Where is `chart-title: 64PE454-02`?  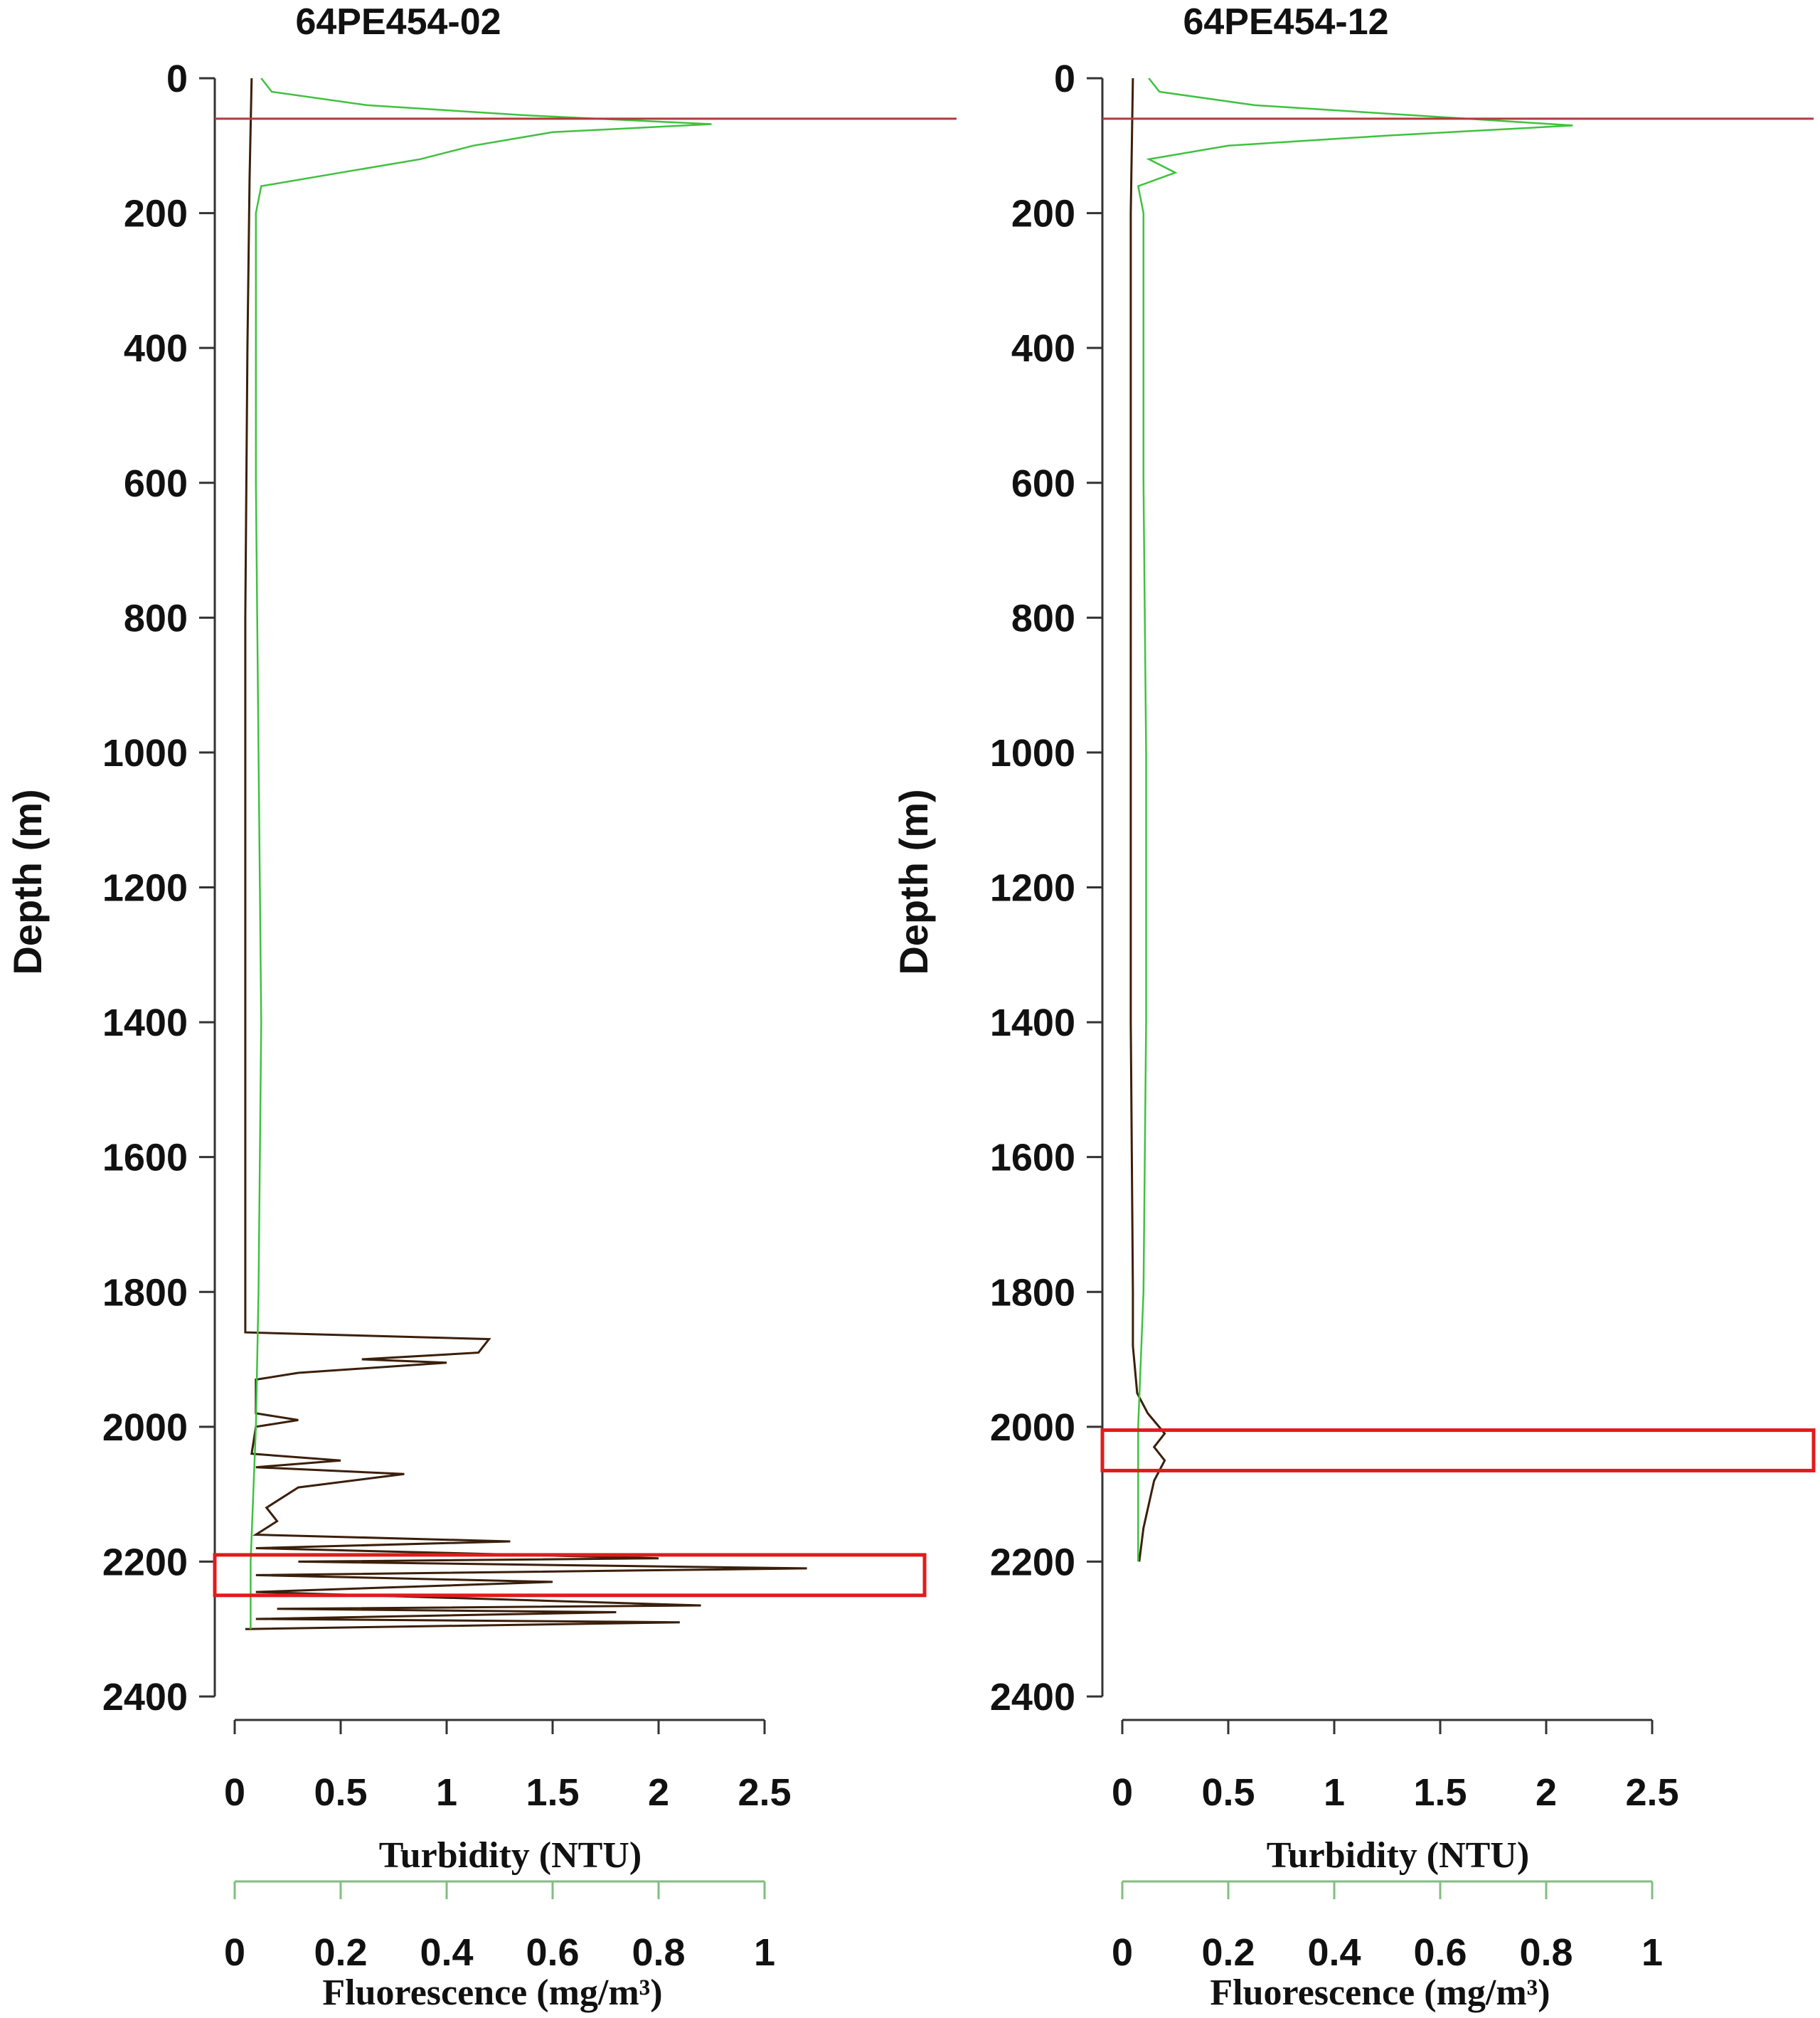 chart-title: 64PE454-02 is located at coordinates (398, 22).